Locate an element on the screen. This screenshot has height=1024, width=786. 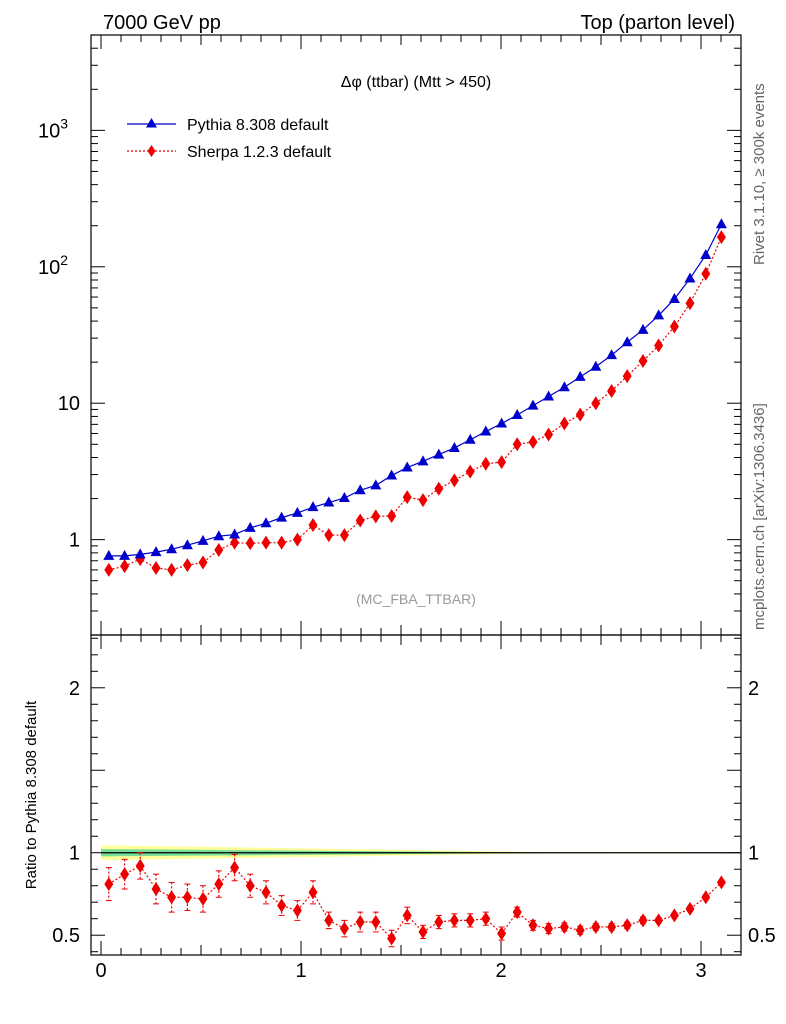
x-tick-label: 3 is located at coordinates (700, 971).